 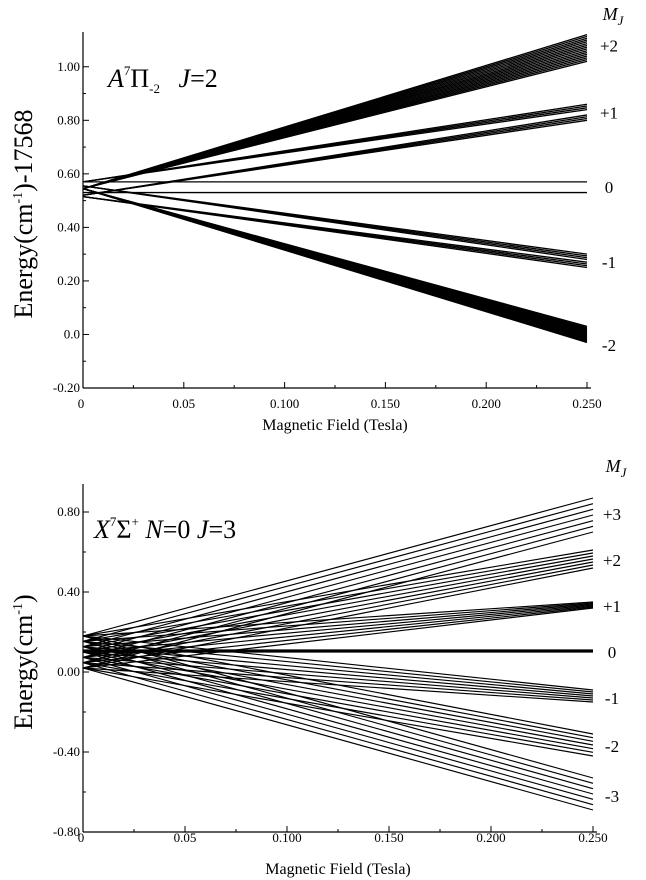 What do you see at coordinates (66, 751) in the screenshot?
I see `y-tick-label: -0.40` at bounding box center [66, 751].